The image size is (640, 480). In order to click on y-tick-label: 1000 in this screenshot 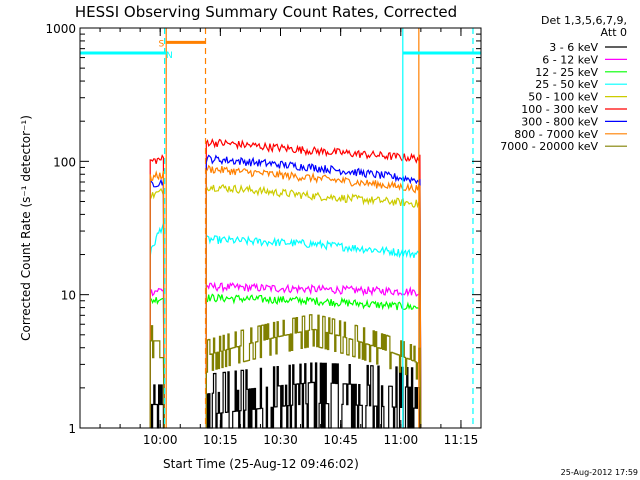, I will do `click(60, 29)`.